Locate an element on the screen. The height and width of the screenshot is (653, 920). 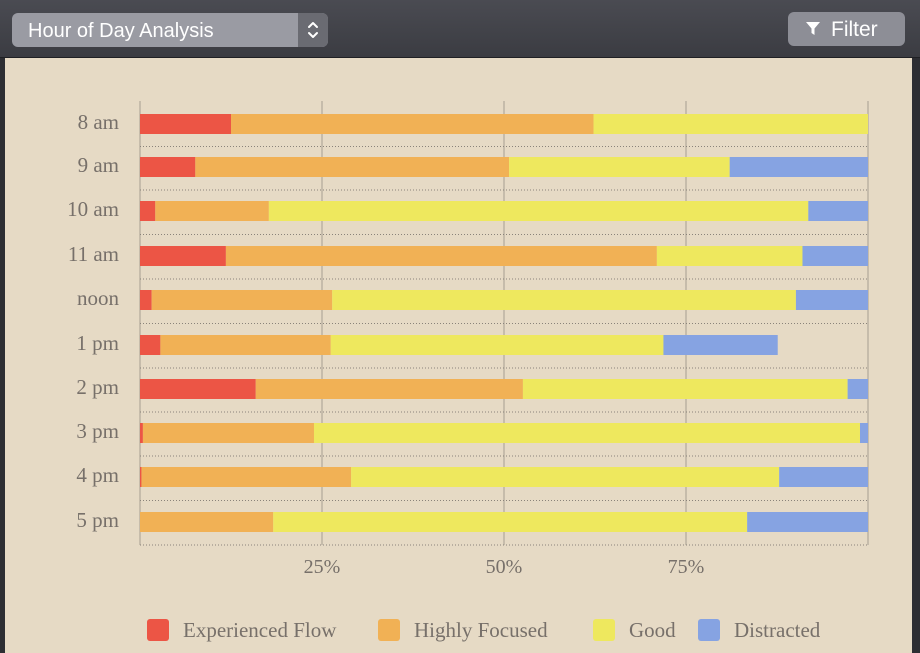
category-label: 3 pm is located at coordinates (97, 431).